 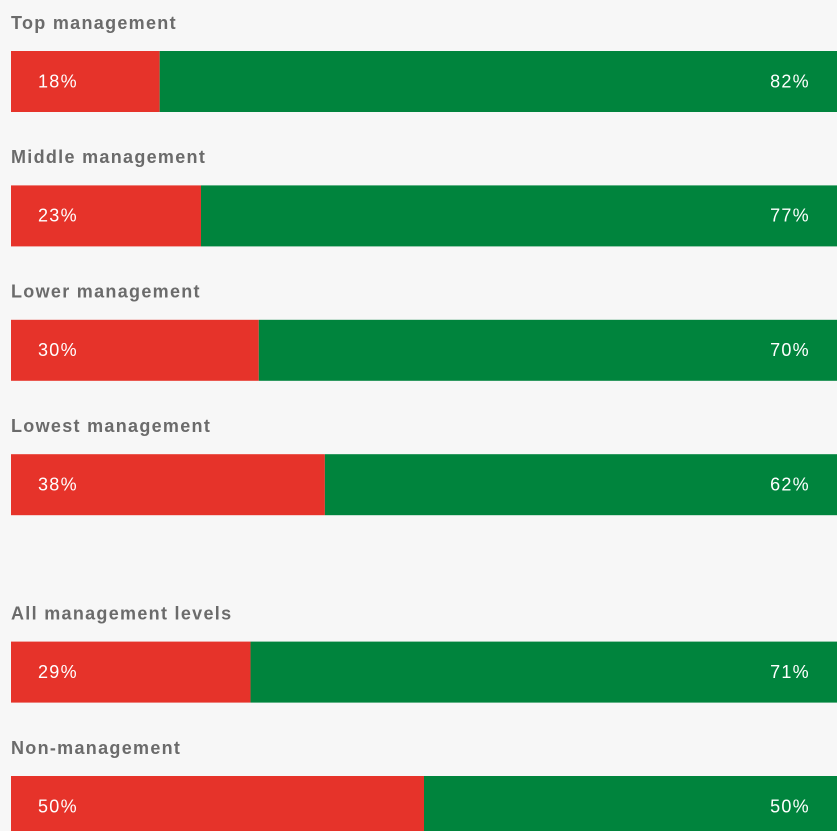 What do you see at coordinates (58, 81) in the screenshot?
I see `value-label: 18%` at bounding box center [58, 81].